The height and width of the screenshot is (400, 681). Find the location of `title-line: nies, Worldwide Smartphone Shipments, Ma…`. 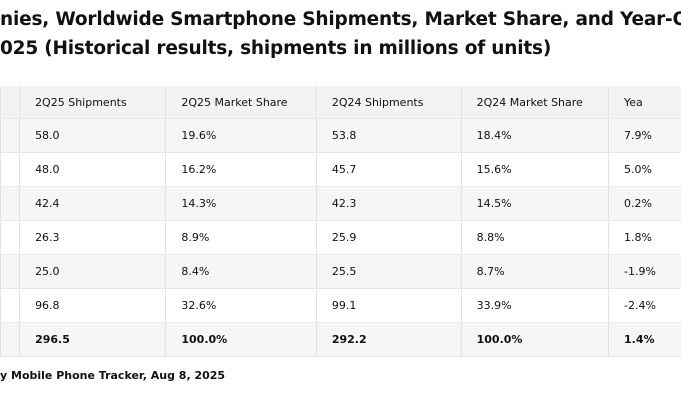

title-line: nies, Worldwide Smartphone Shipments, Ma… is located at coordinates (340, 19).